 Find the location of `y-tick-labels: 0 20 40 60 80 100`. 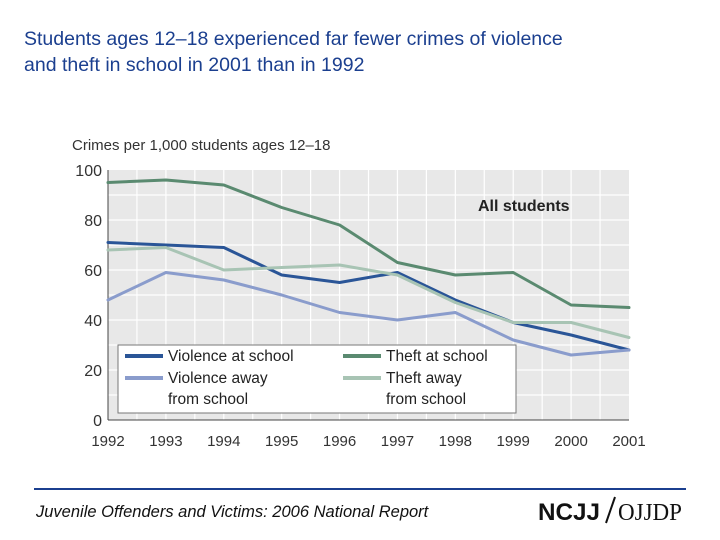

y-tick-labels: 0 20 40 60 80 100 is located at coordinates (88, 296).